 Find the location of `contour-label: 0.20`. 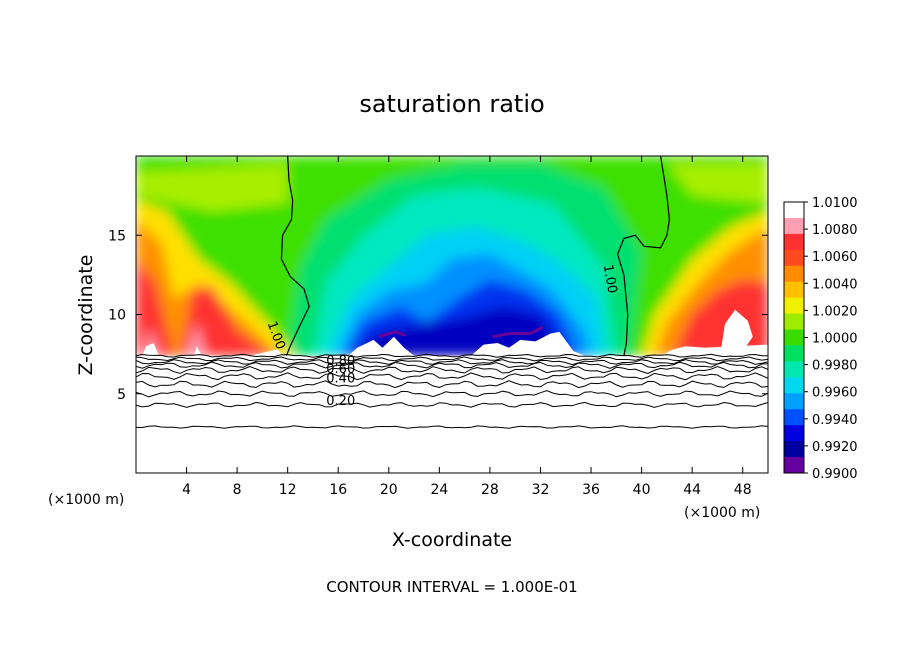

contour-label: 0.20 is located at coordinates (340, 401).